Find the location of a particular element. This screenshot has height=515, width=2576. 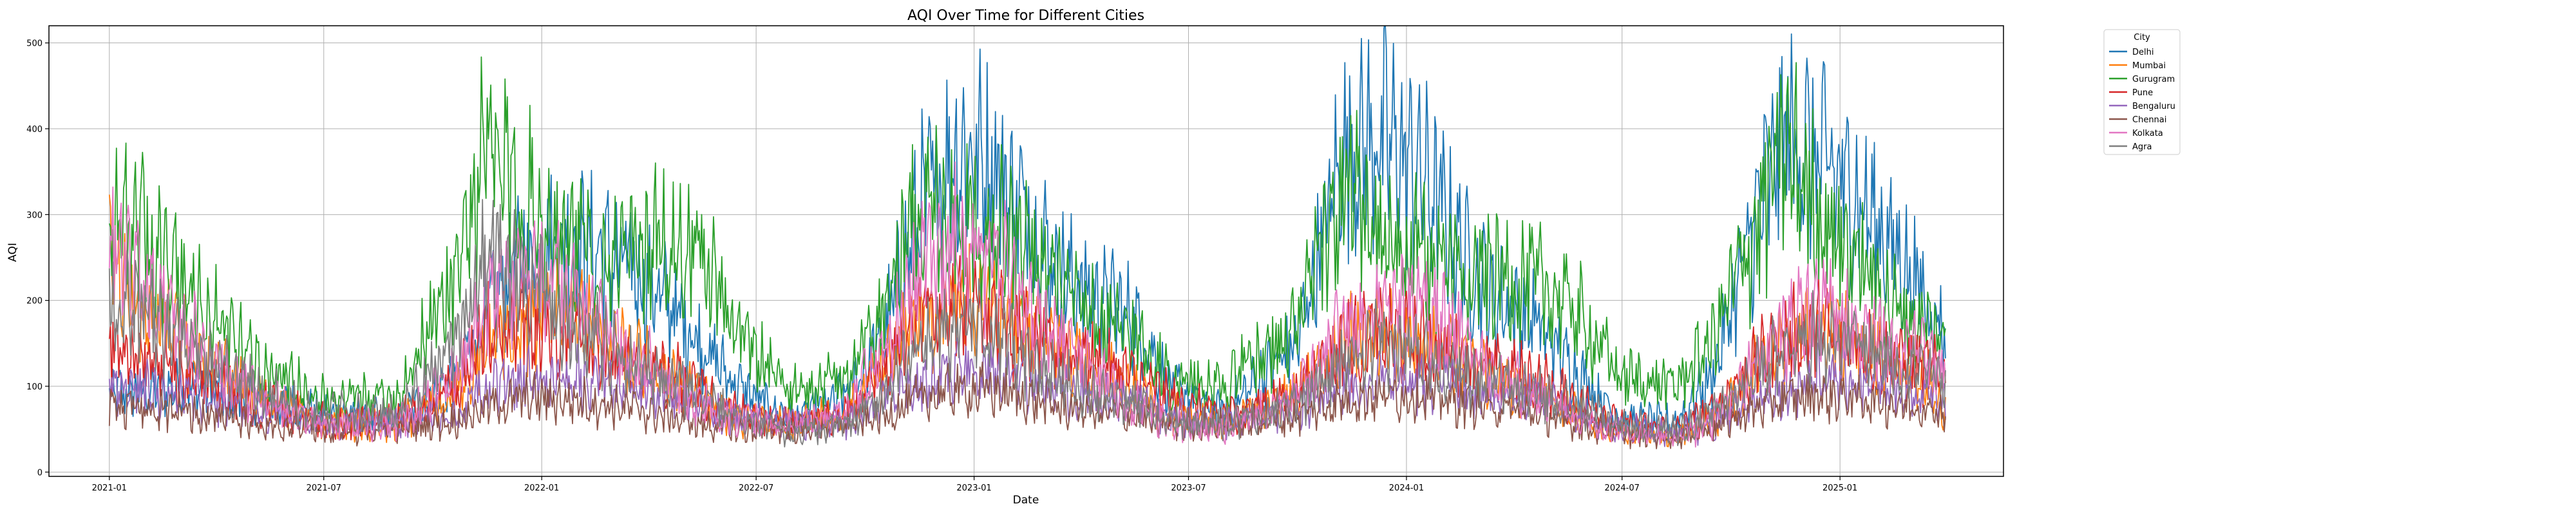

legend-title: City is located at coordinates (2142, 38).